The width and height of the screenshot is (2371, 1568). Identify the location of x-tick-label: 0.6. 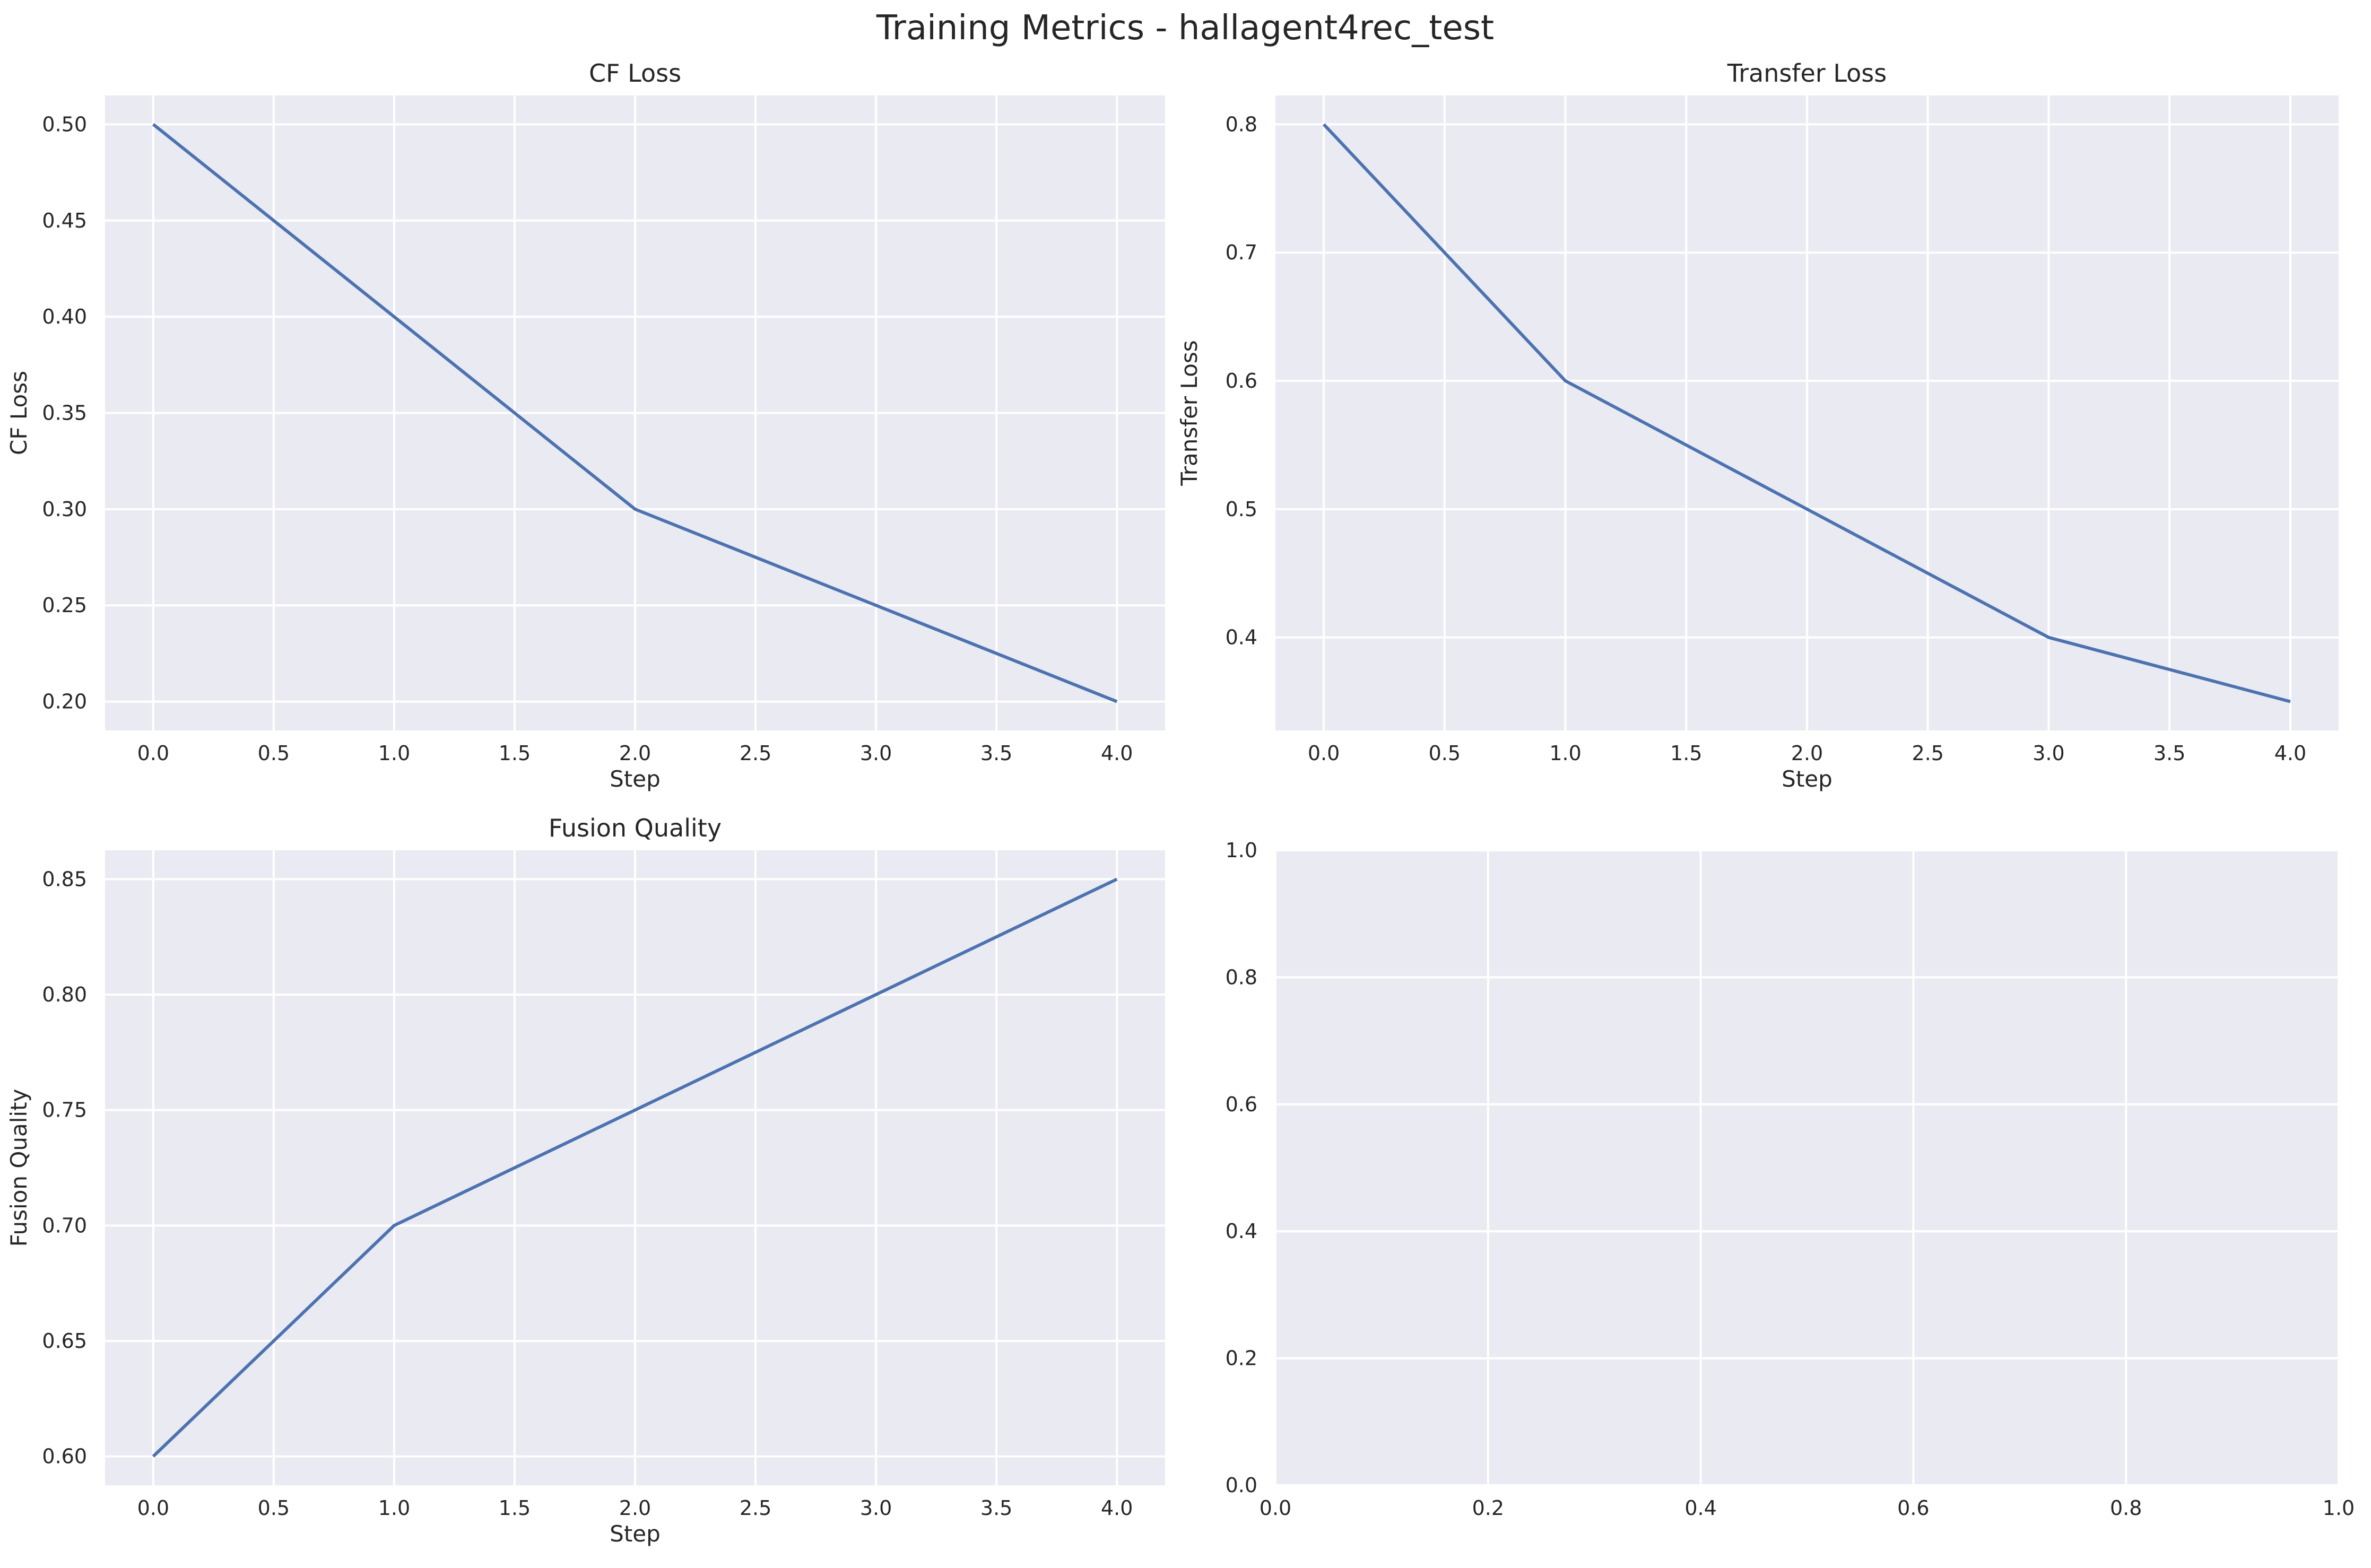
(1913, 1508).